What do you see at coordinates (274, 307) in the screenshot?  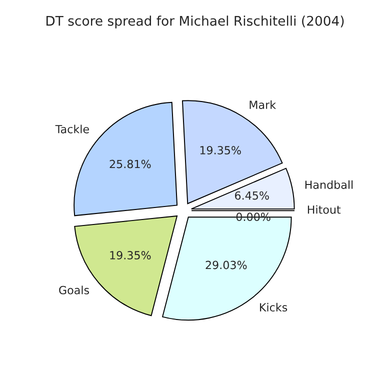 I see `slice-label: Kicks` at bounding box center [274, 307].